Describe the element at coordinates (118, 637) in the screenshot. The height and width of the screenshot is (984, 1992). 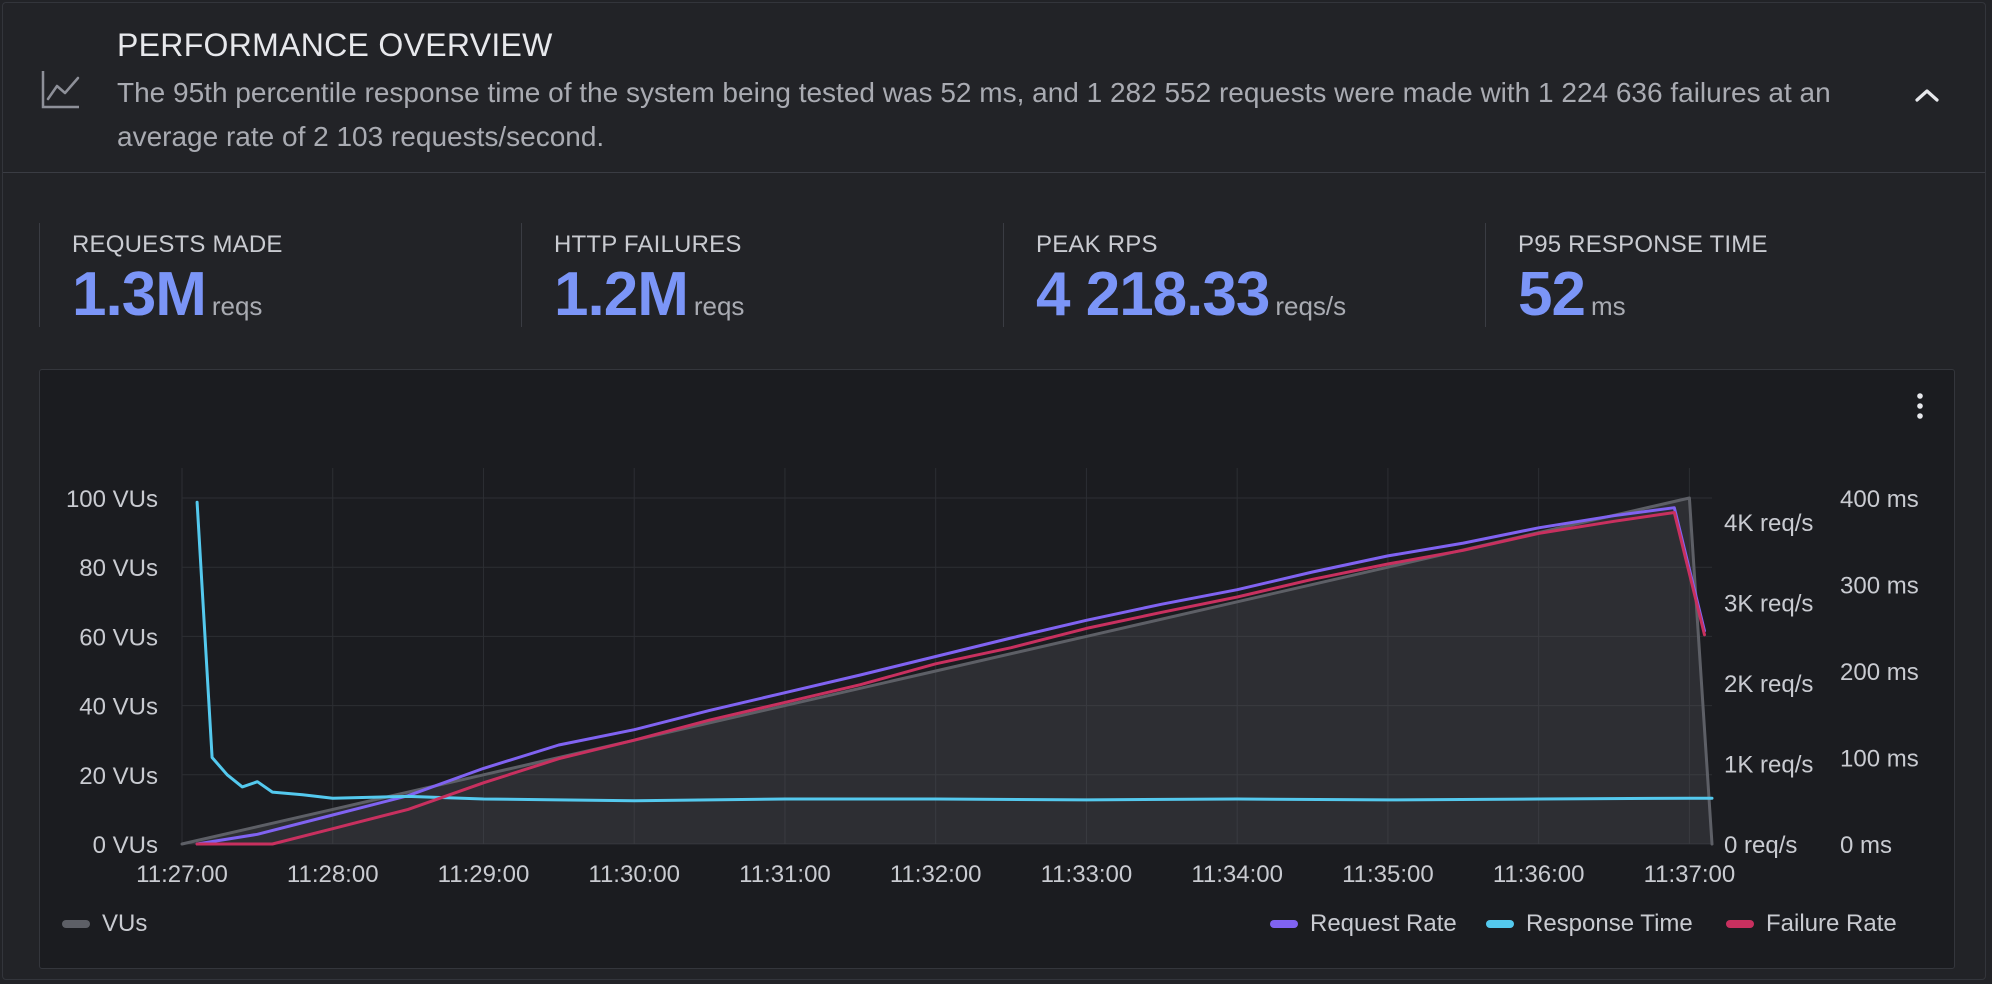
I see `y-tick-label-vus: 60 VUs` at that location.